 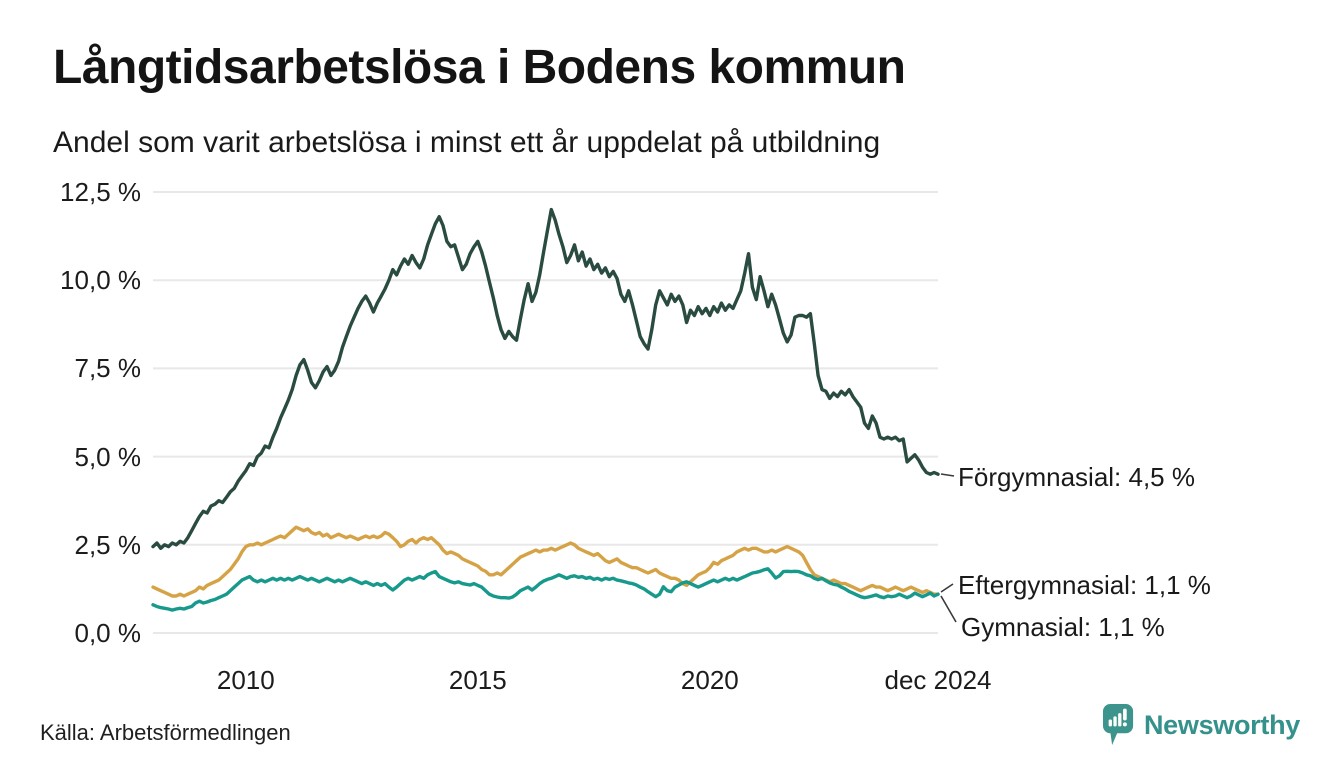 What do you see at coordinates (545, 561) in the screenshot?
I see `series-line-eftergymnasial` at bounding box center [545, 561].